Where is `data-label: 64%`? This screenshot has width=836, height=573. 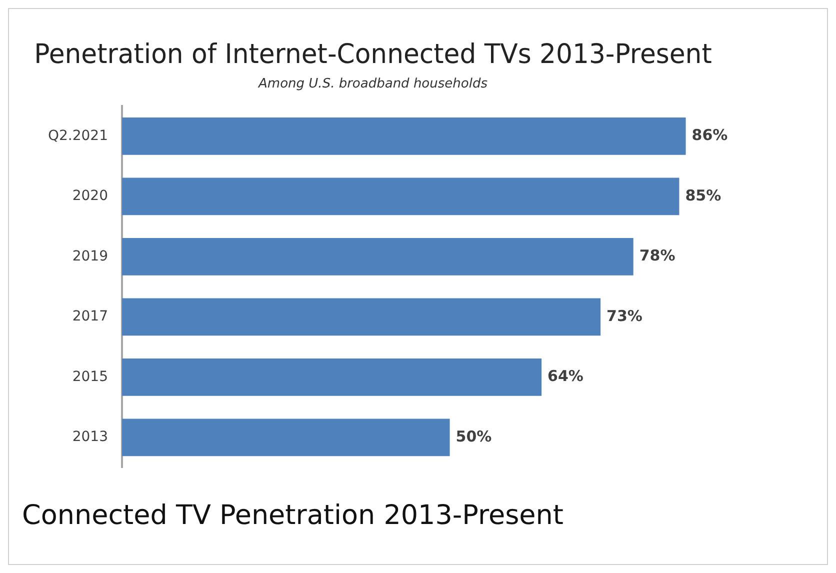
data-label: 64% is located at coordinates (566, 376).